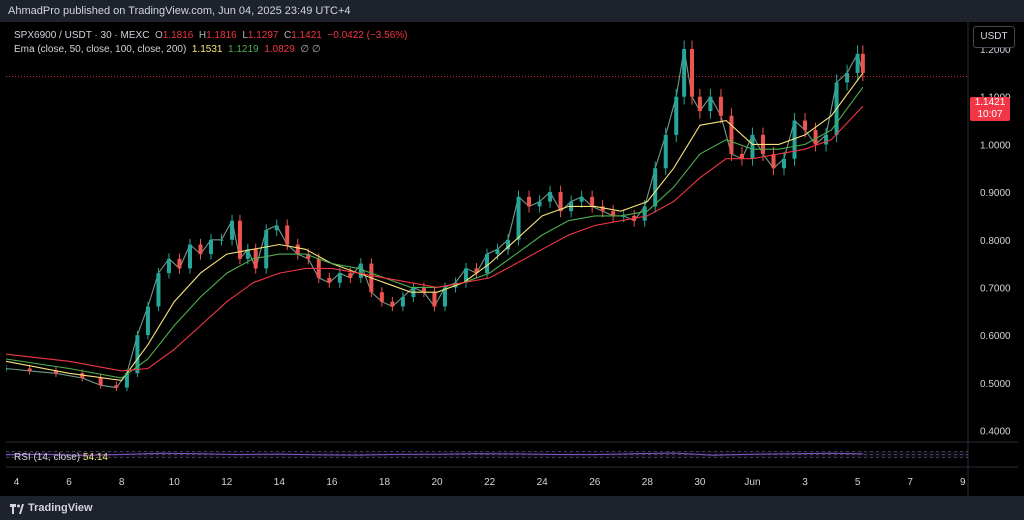  I want to click on x-tick-label: 4, so click(17, 482).